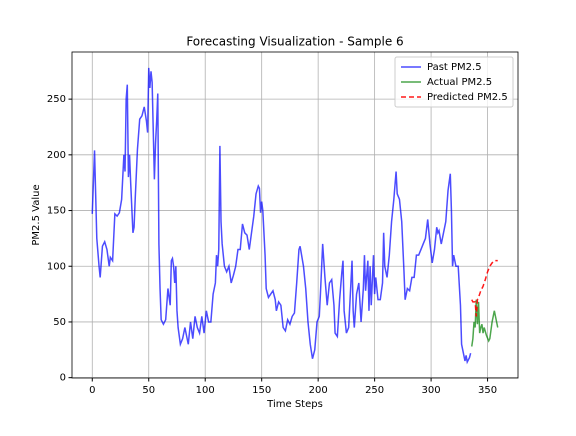 This screenshot has width=576, height=436. What do you see at coordinates (205, 390) in the screenshot?
I see `x-tick-label: 100` at bounding box center [205, 390].